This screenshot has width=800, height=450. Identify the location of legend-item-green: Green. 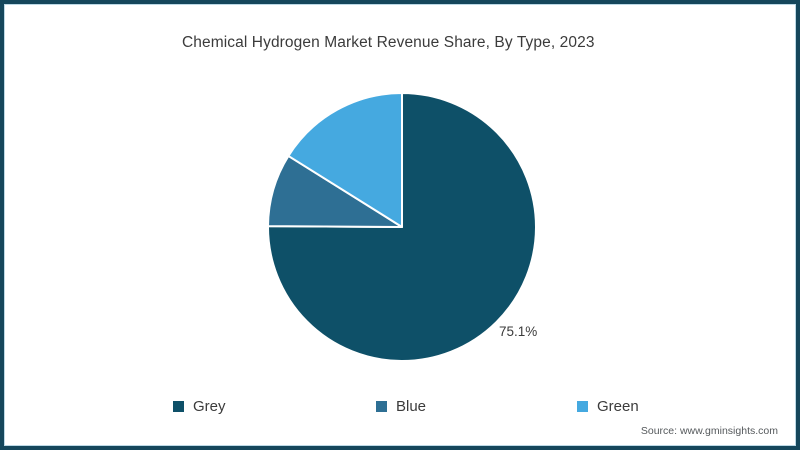
(608, 406).